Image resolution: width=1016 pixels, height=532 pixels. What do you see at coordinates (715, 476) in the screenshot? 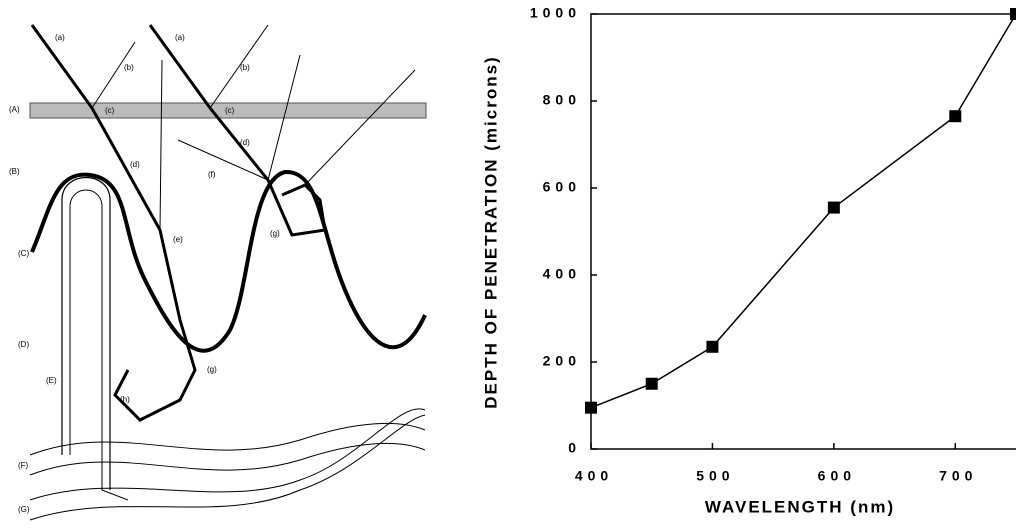
I see `x-tick-label: 500` at bounding box center [715, 476].